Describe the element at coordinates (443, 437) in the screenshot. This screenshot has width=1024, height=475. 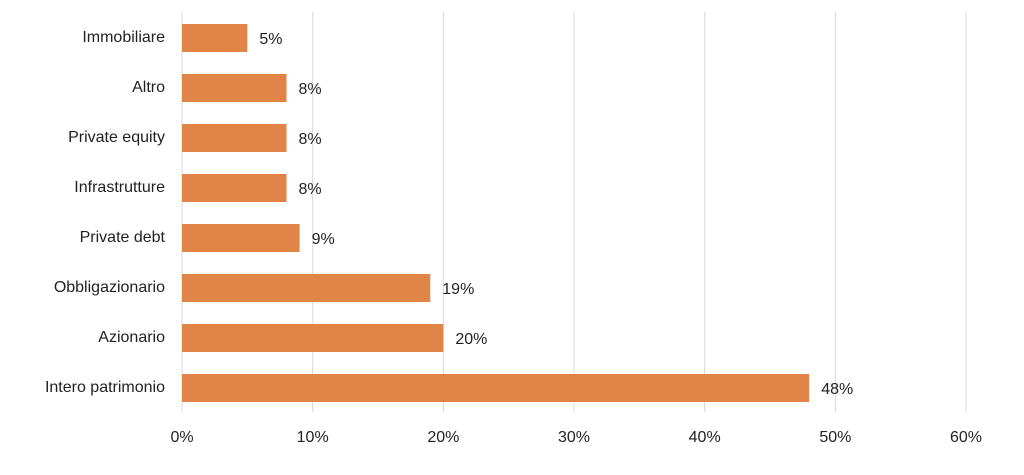
I see `x-tick-label: 20%` at that location.